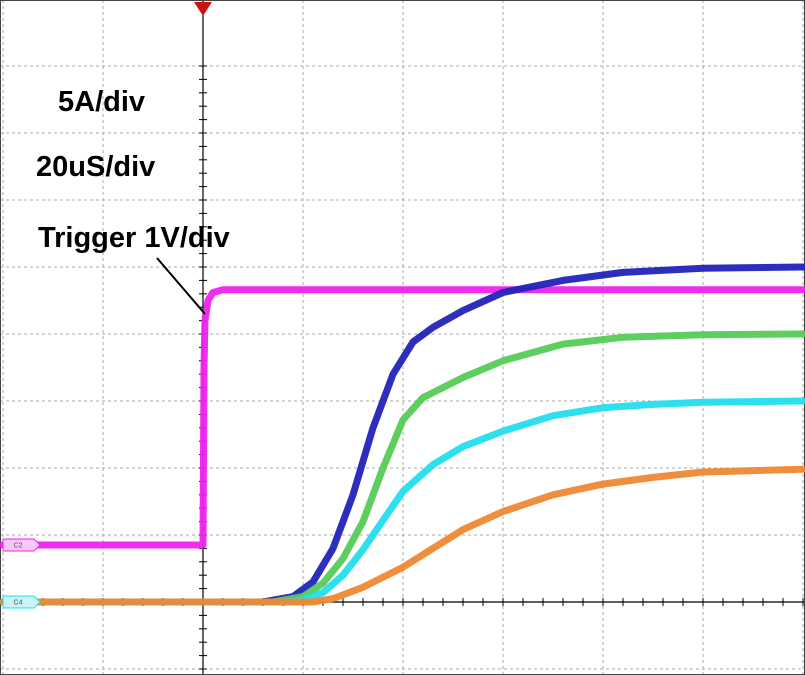 This screenshot has width=805, height=675. I want to click on channel-markers: C2 C4, so click(21, 573).